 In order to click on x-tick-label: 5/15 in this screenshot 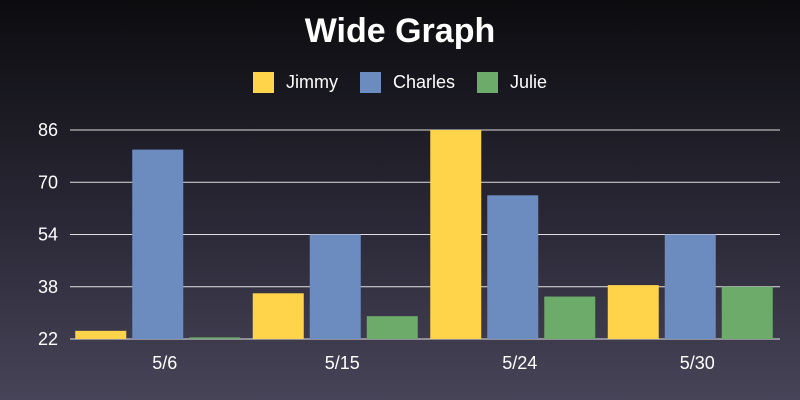, I will do `click(342, 363)`.